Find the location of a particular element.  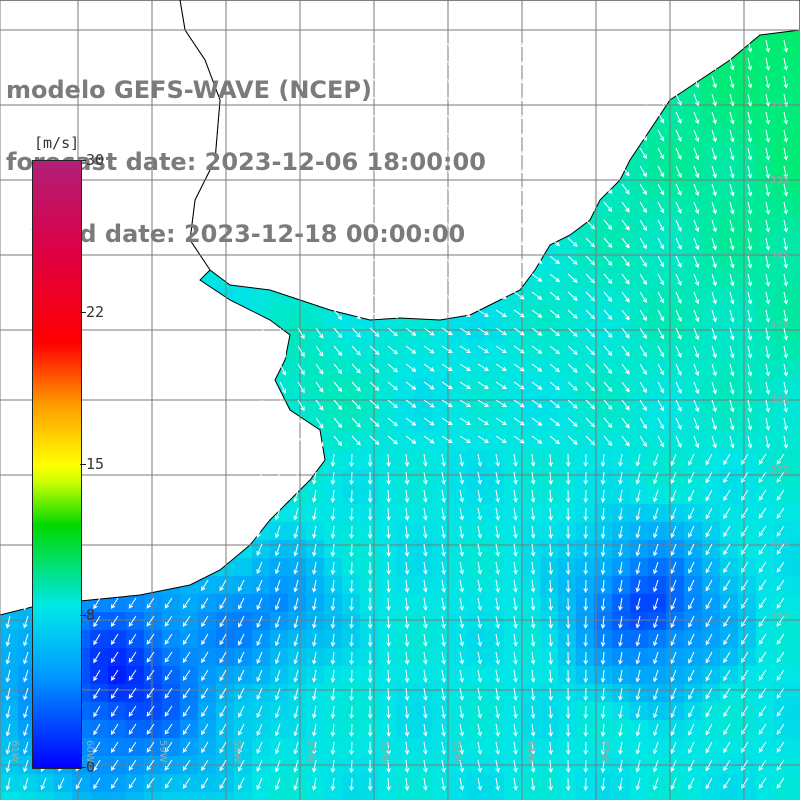

color-scale-bar is located at coordinates (57, 464).